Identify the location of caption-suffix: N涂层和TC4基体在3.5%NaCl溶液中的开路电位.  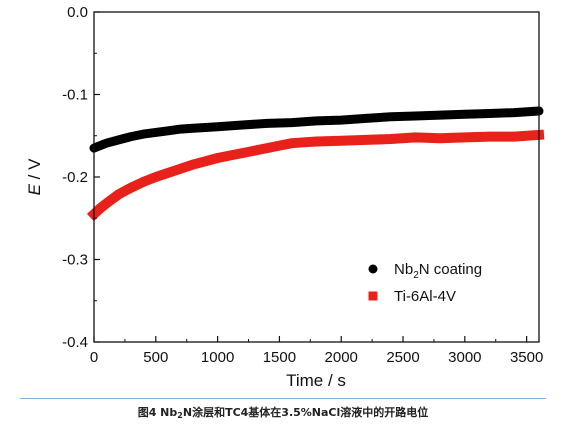
(305, 412).